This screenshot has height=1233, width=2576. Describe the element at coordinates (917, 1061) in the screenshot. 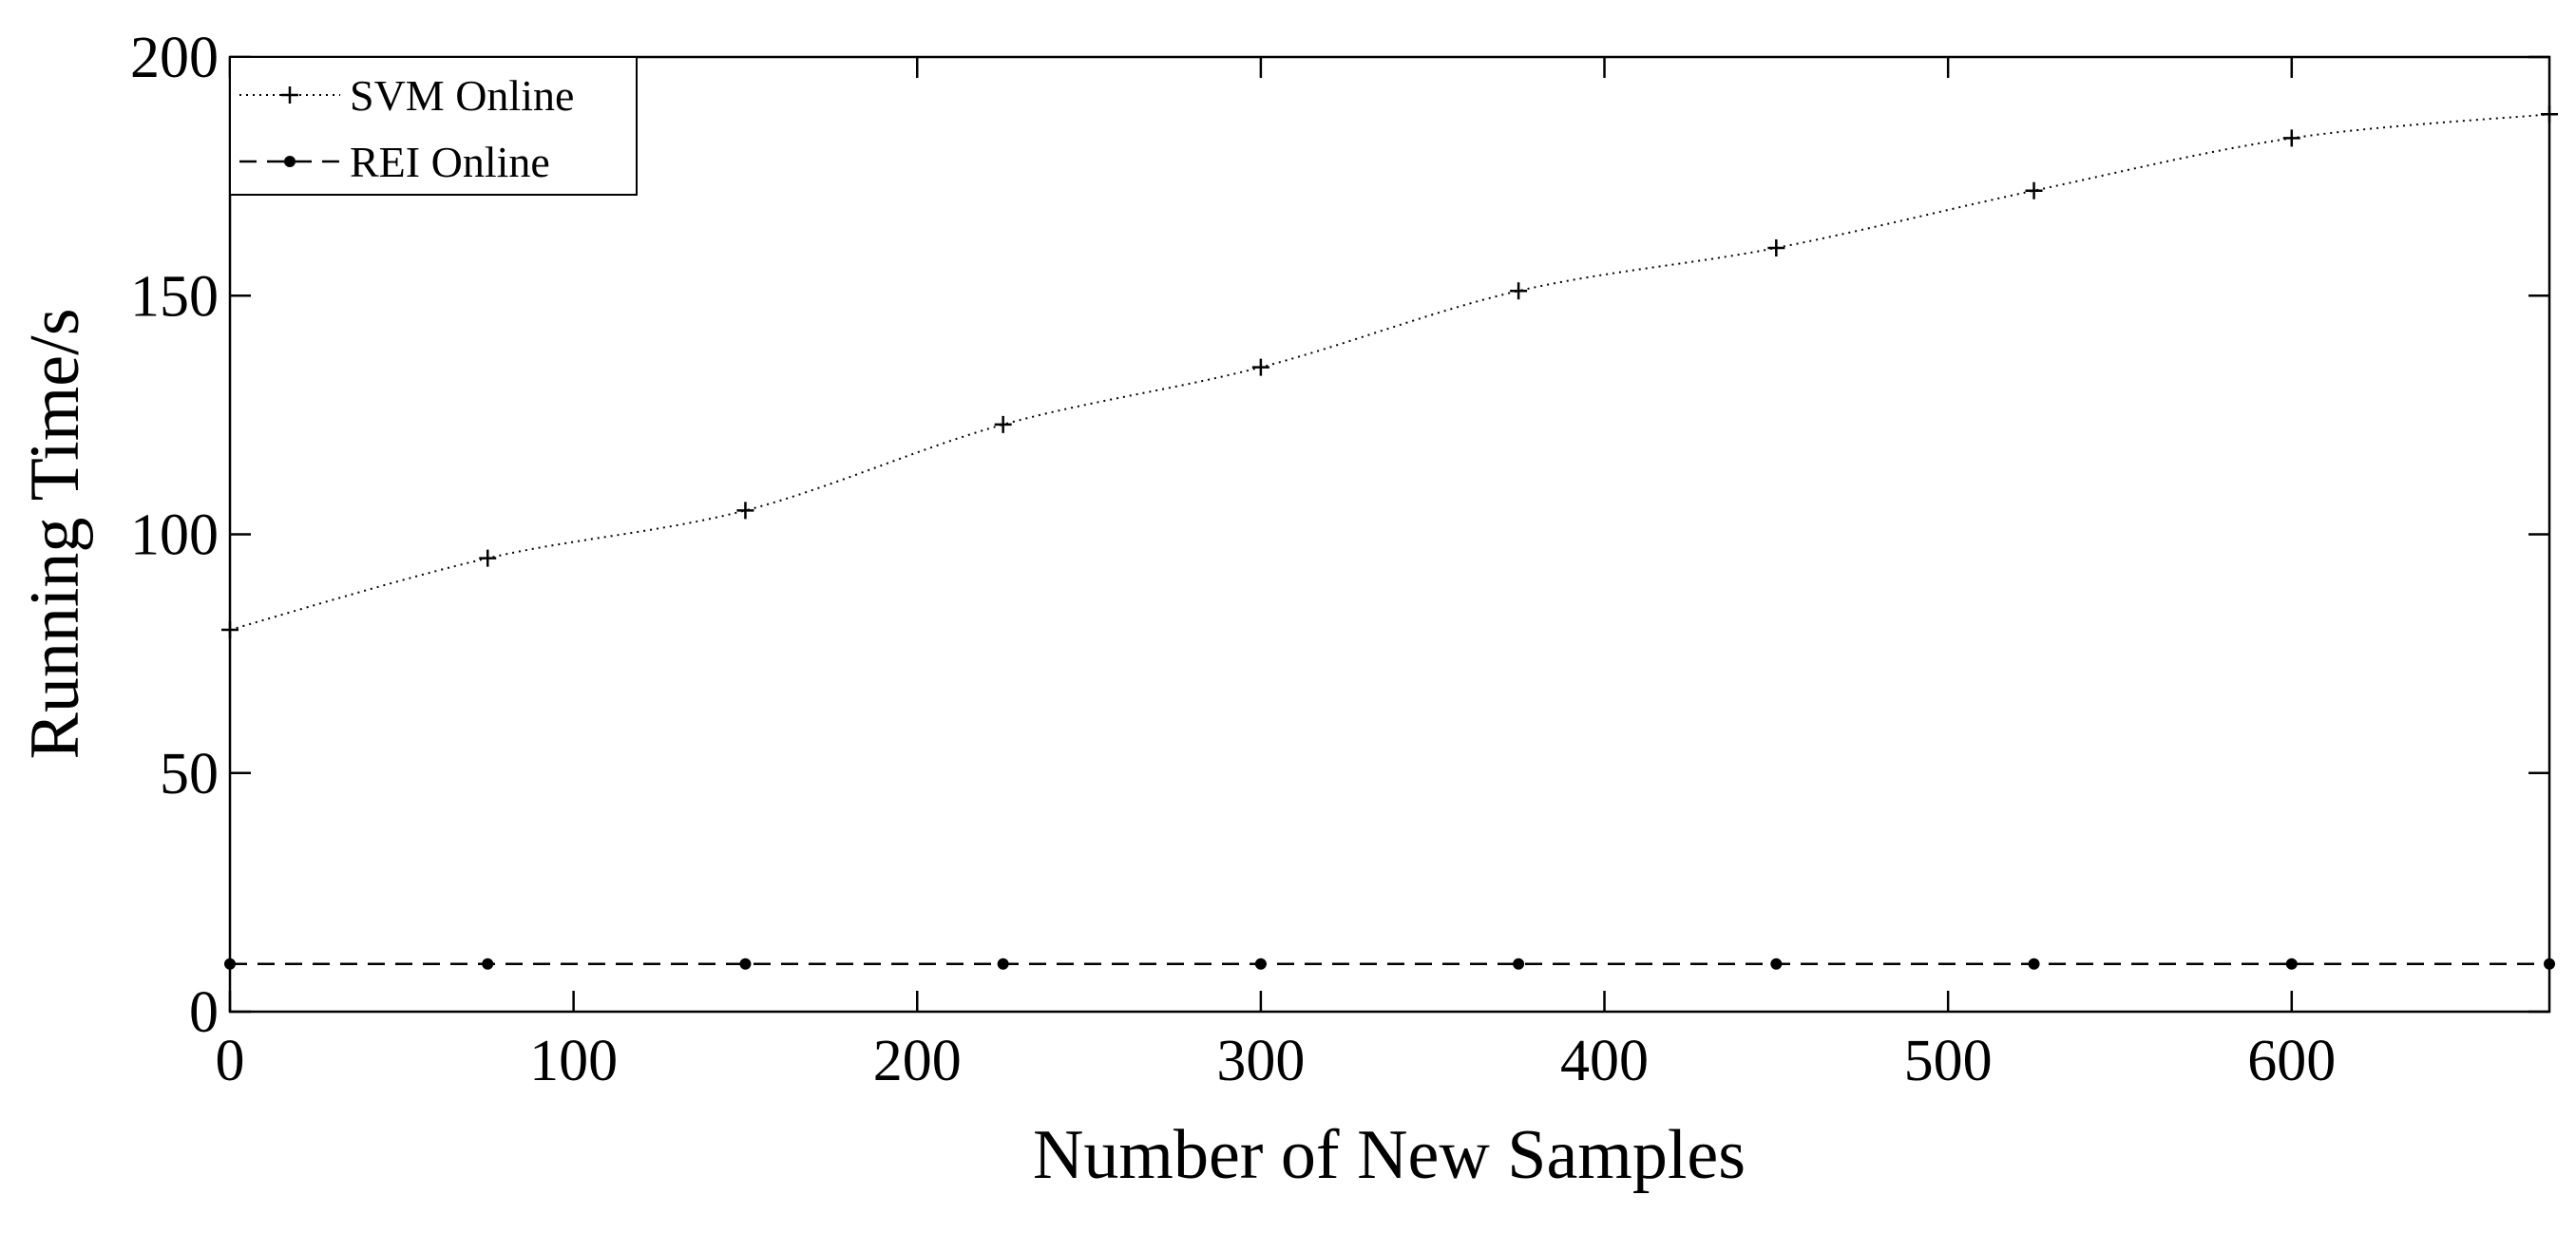

I see `x-tick-label: 200` at that location.